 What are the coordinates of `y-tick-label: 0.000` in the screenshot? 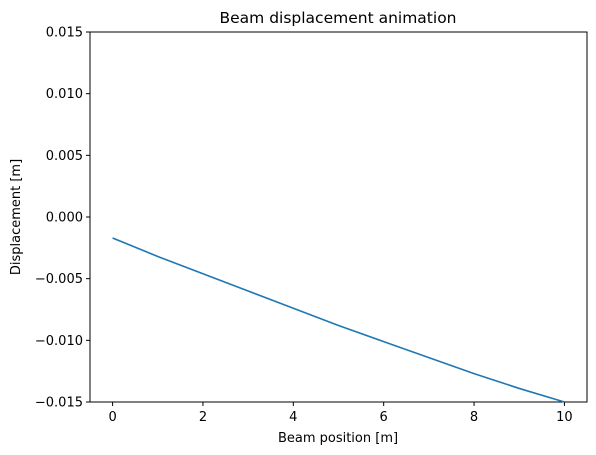 It's located at (64, 218).